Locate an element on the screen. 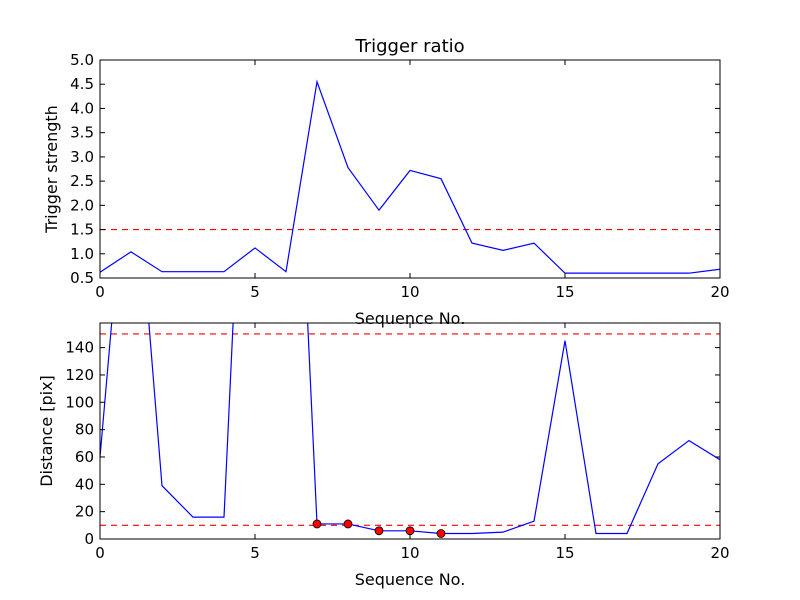 Image resolution: width=800 pixels, height=600 pixels. y-tick-label: 60 is located at coordinates (84, 457).